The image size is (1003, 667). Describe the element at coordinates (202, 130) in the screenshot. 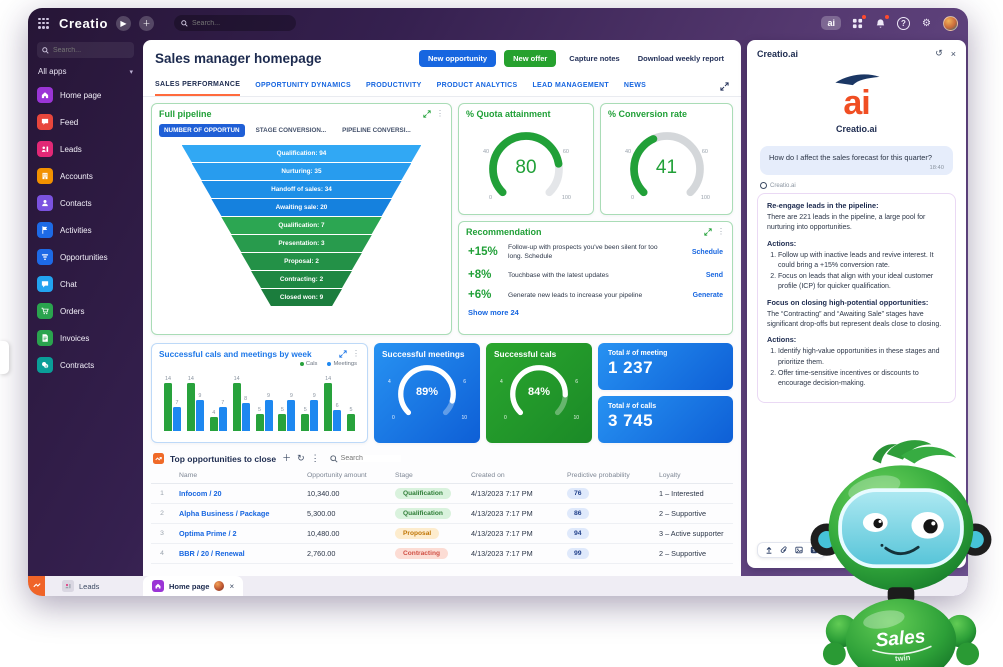

I see `pipeline-tab-number: NUMBER OF OPPORTUN` at that location.